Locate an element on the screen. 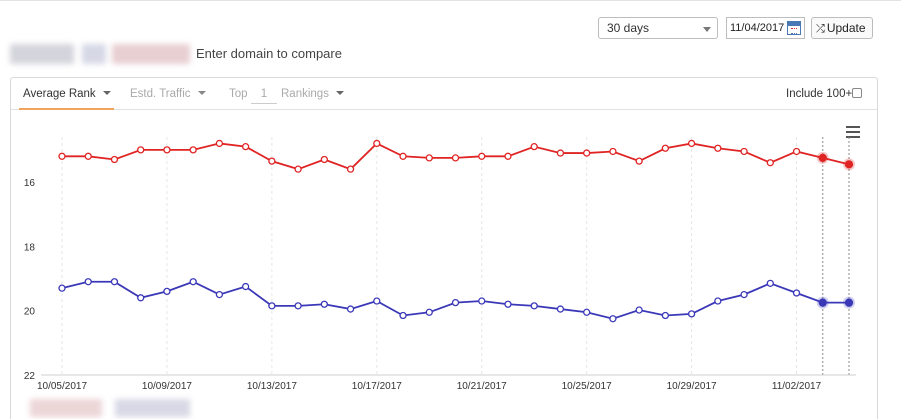  x-tick-label: 10/13/2017 is located at coordinates (272, 386).